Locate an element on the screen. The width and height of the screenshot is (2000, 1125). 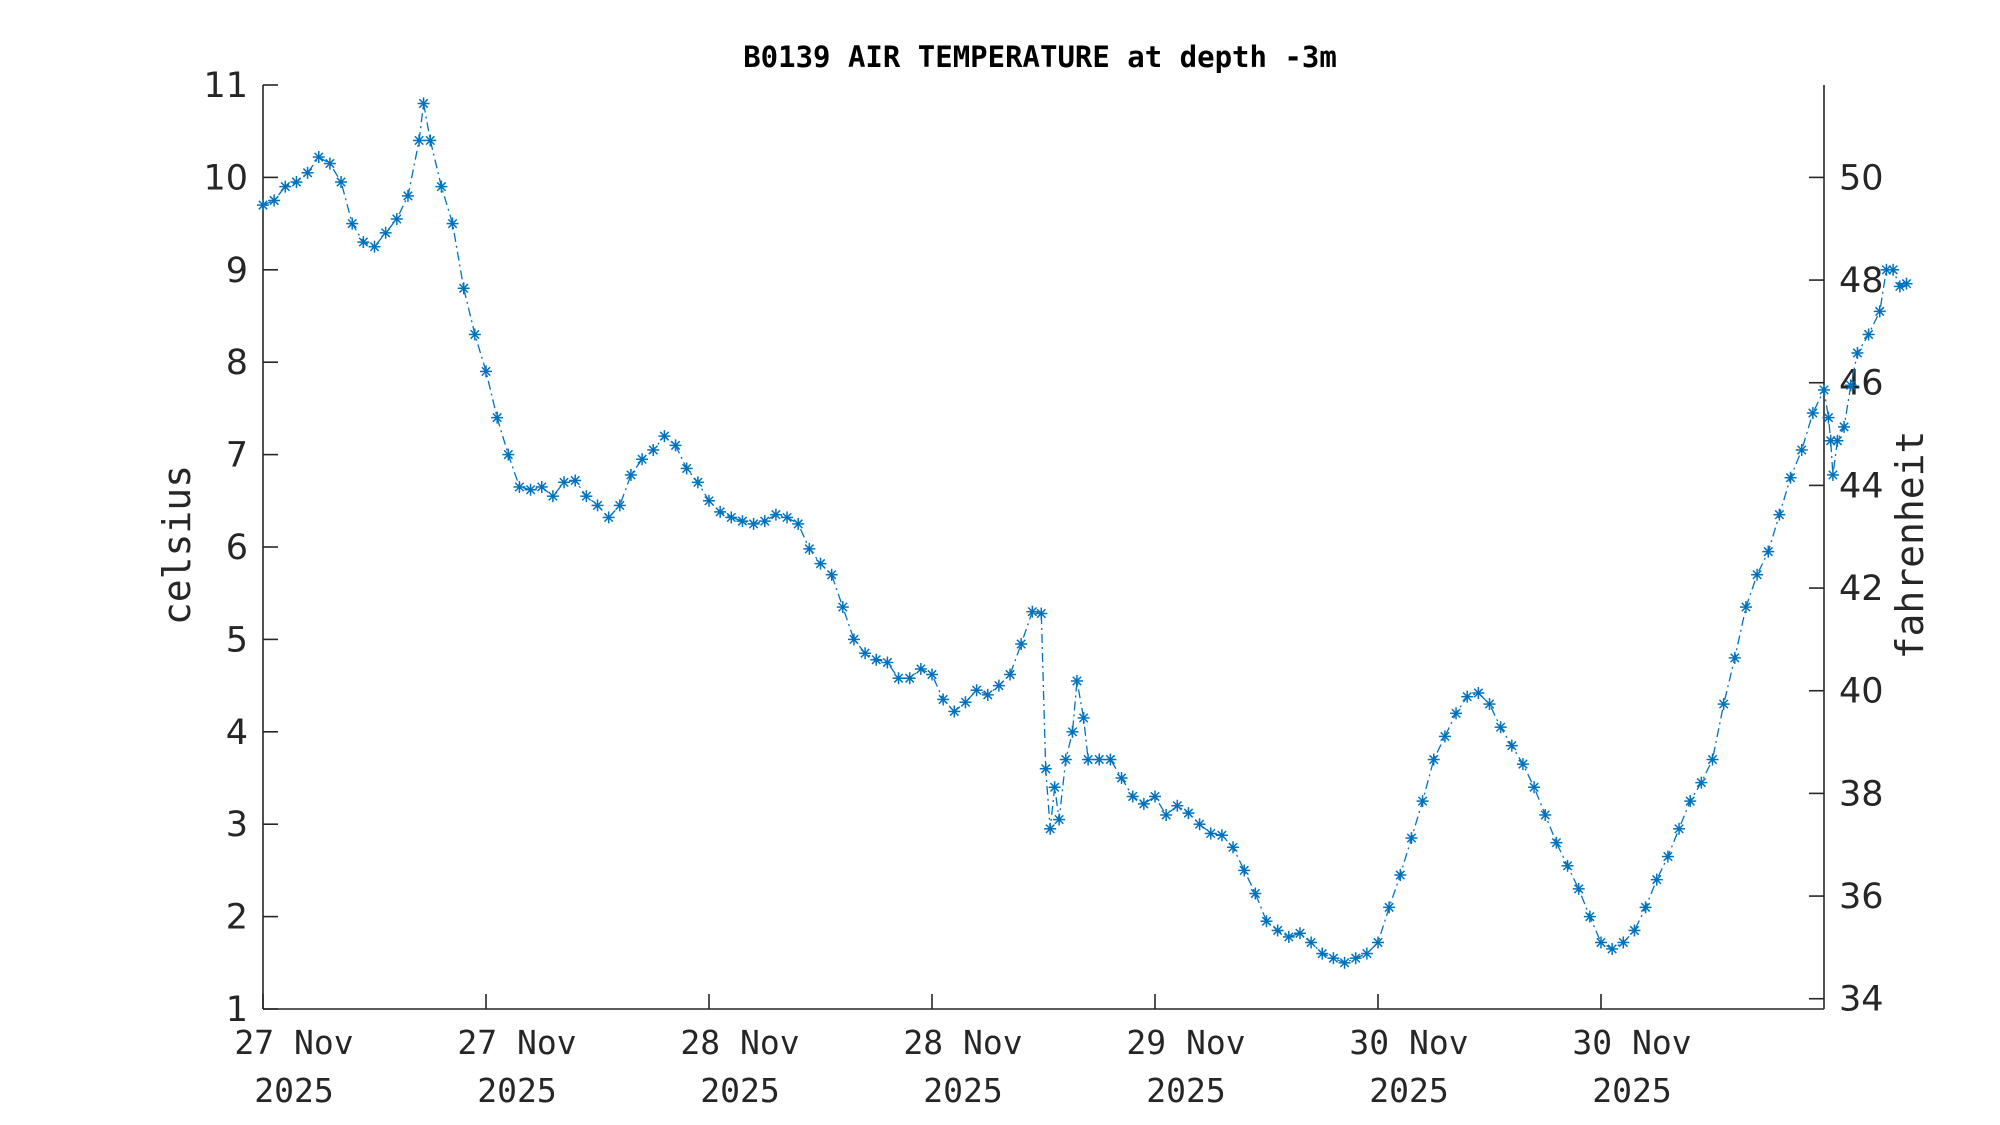
y-right-tick-label: 50 is located at coordinates (1861, 178).